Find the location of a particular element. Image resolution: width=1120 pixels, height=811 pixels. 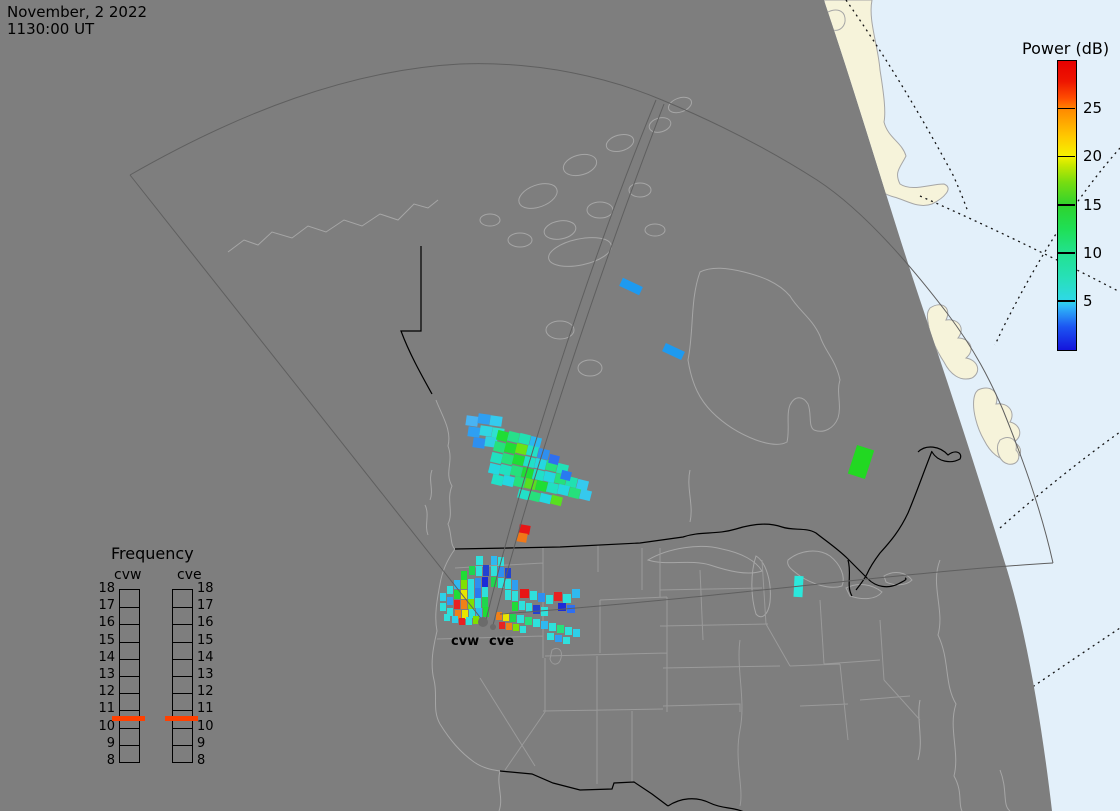

frequency-tick-label: 10 is located at coordinates (205, 726).